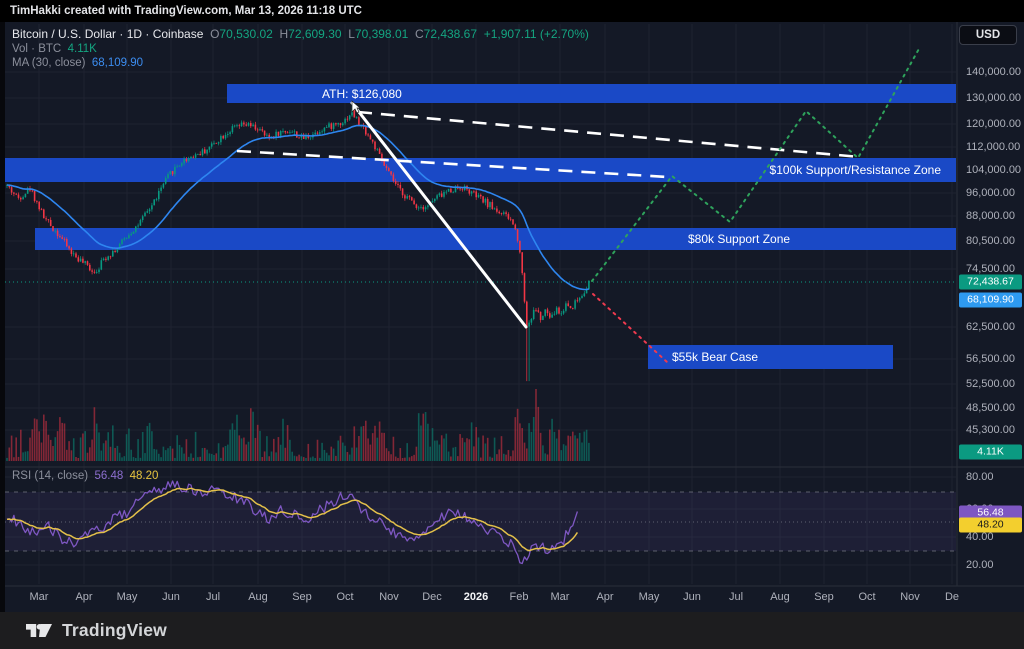  I want to click on currency-toggle-button: USD, so click(988, 35).